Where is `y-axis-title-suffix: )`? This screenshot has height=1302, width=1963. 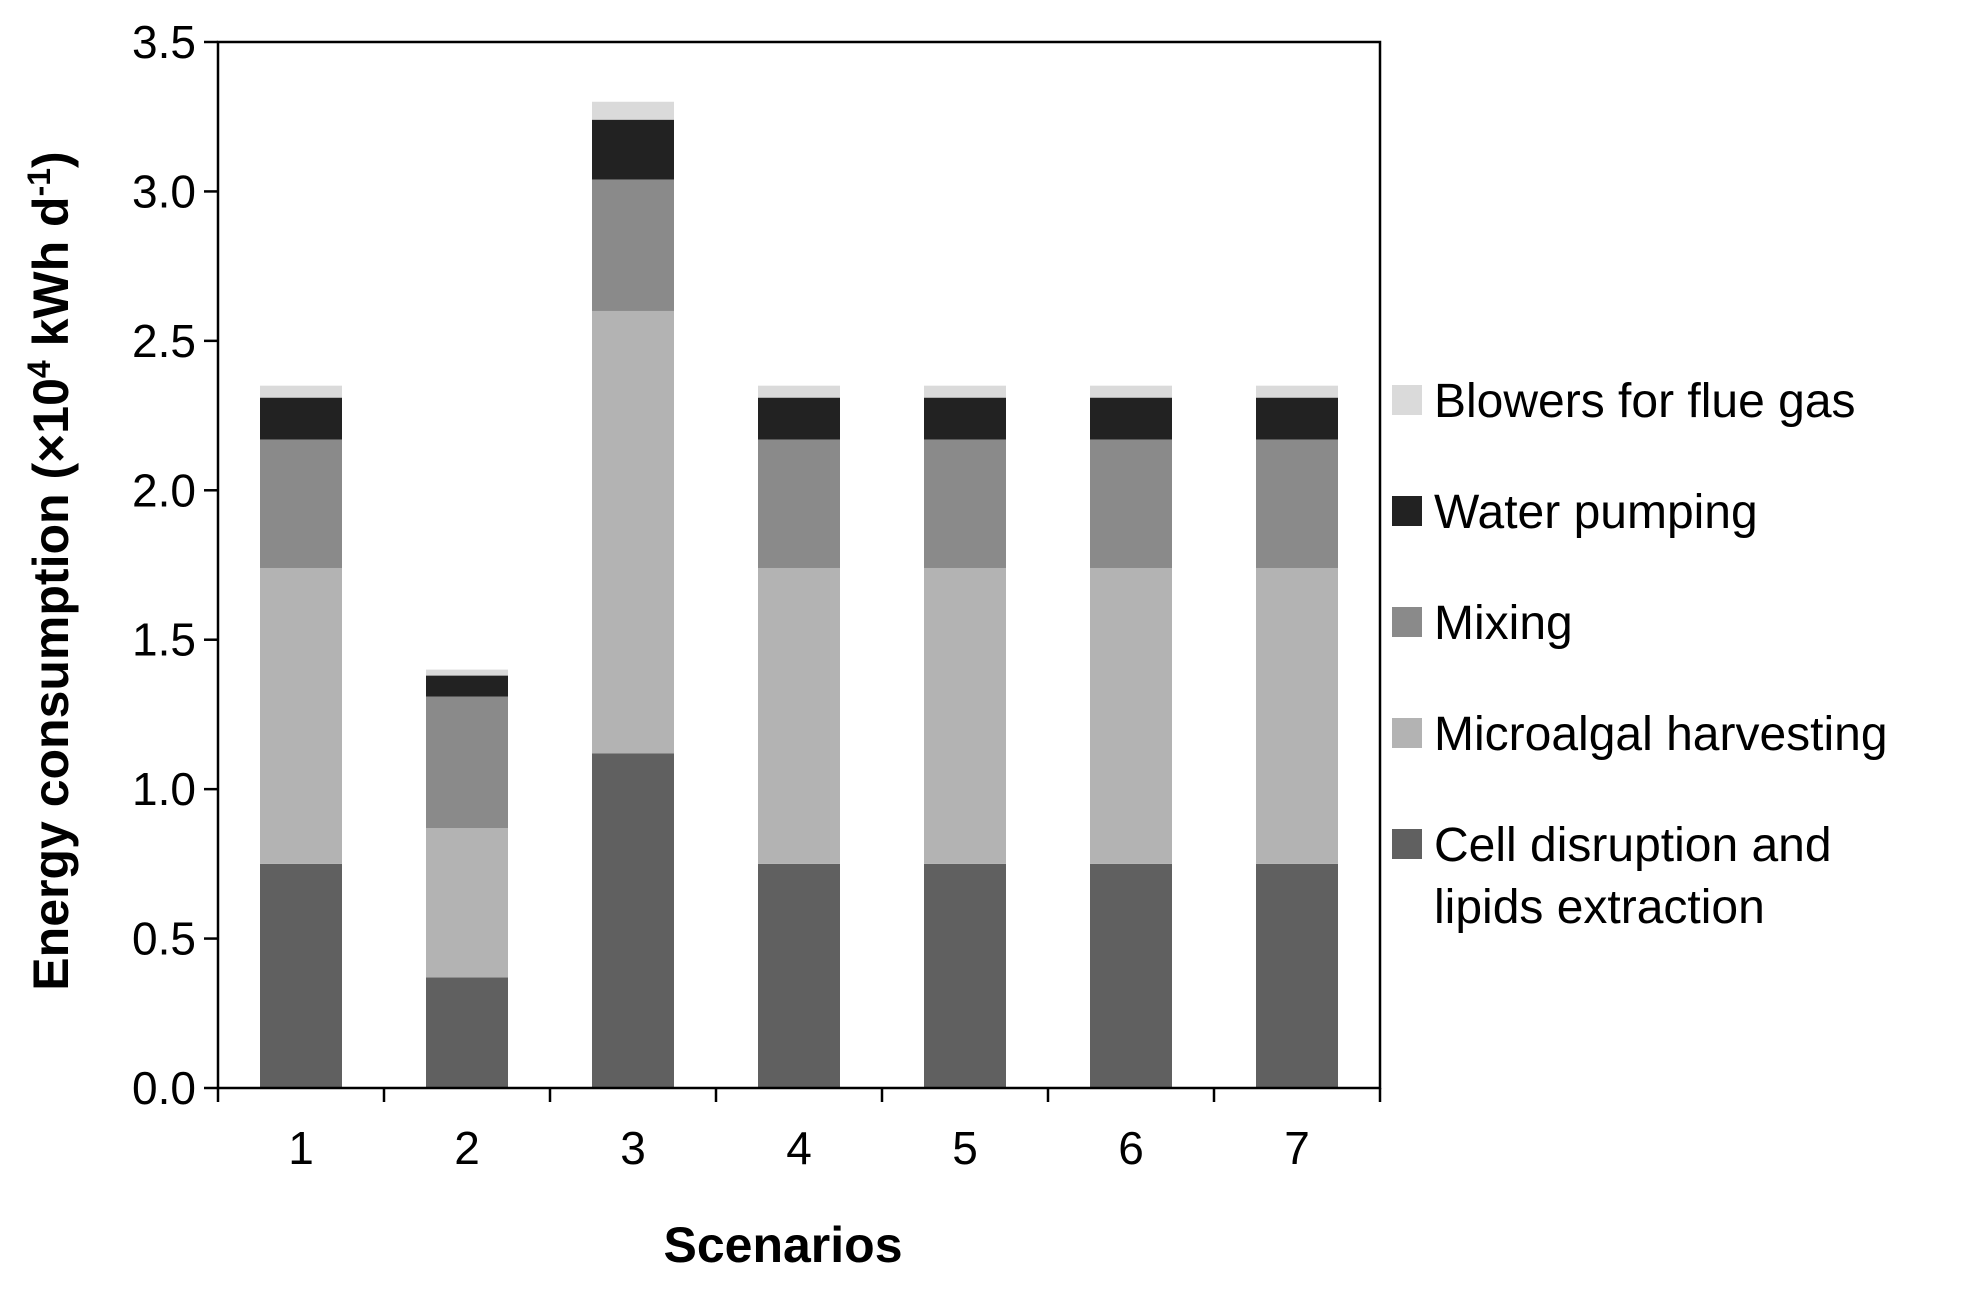
y-axis-title-suffix: ) is located at coordinates (51, 159).